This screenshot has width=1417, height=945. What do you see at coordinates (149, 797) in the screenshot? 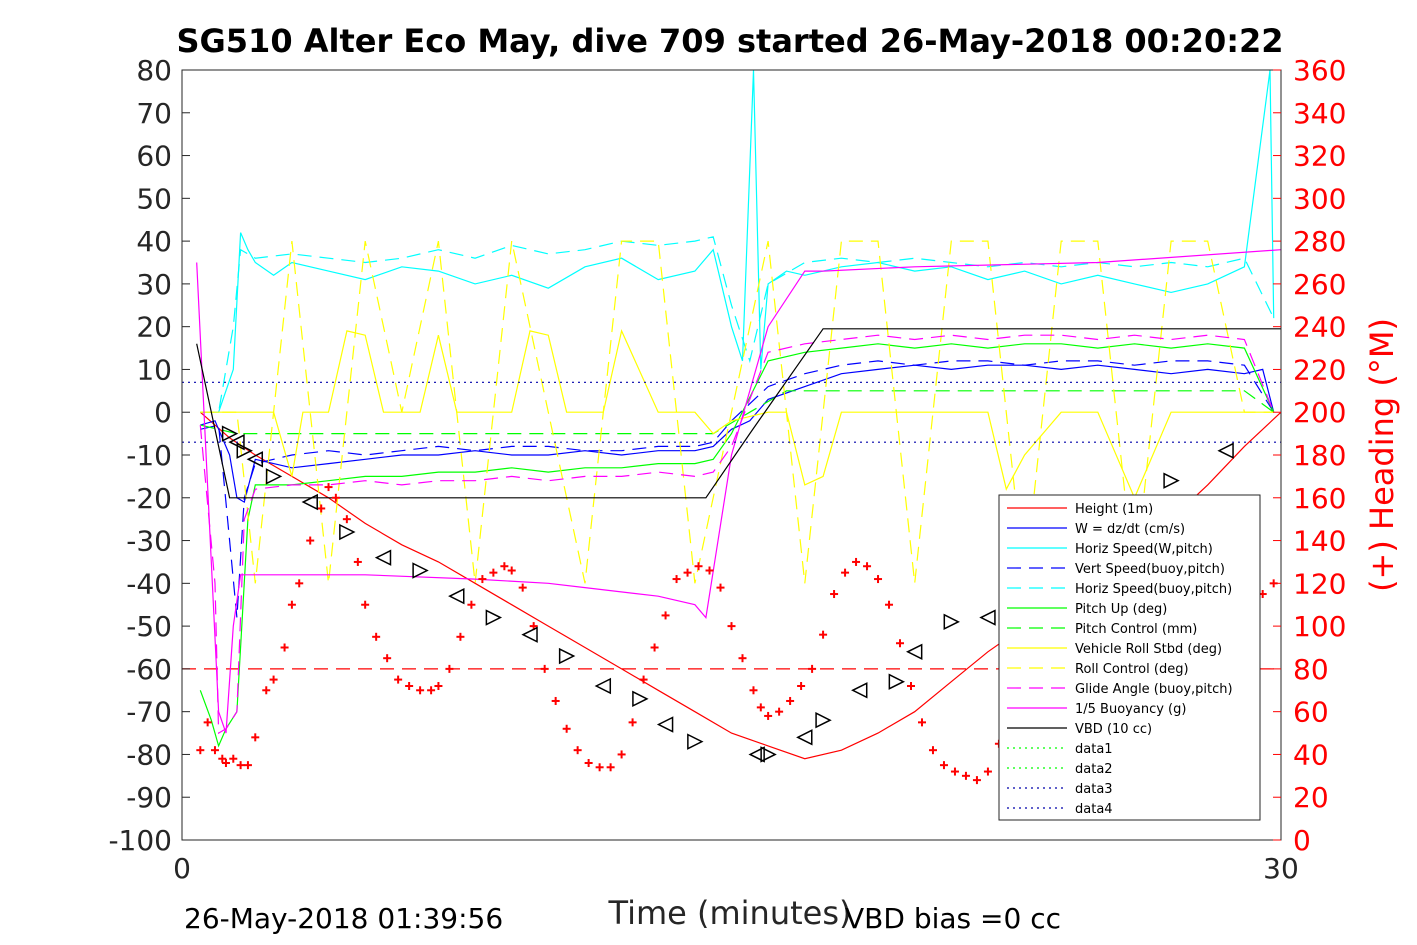
I see `left-tick-label: -90` at bounding box center [149, 797].